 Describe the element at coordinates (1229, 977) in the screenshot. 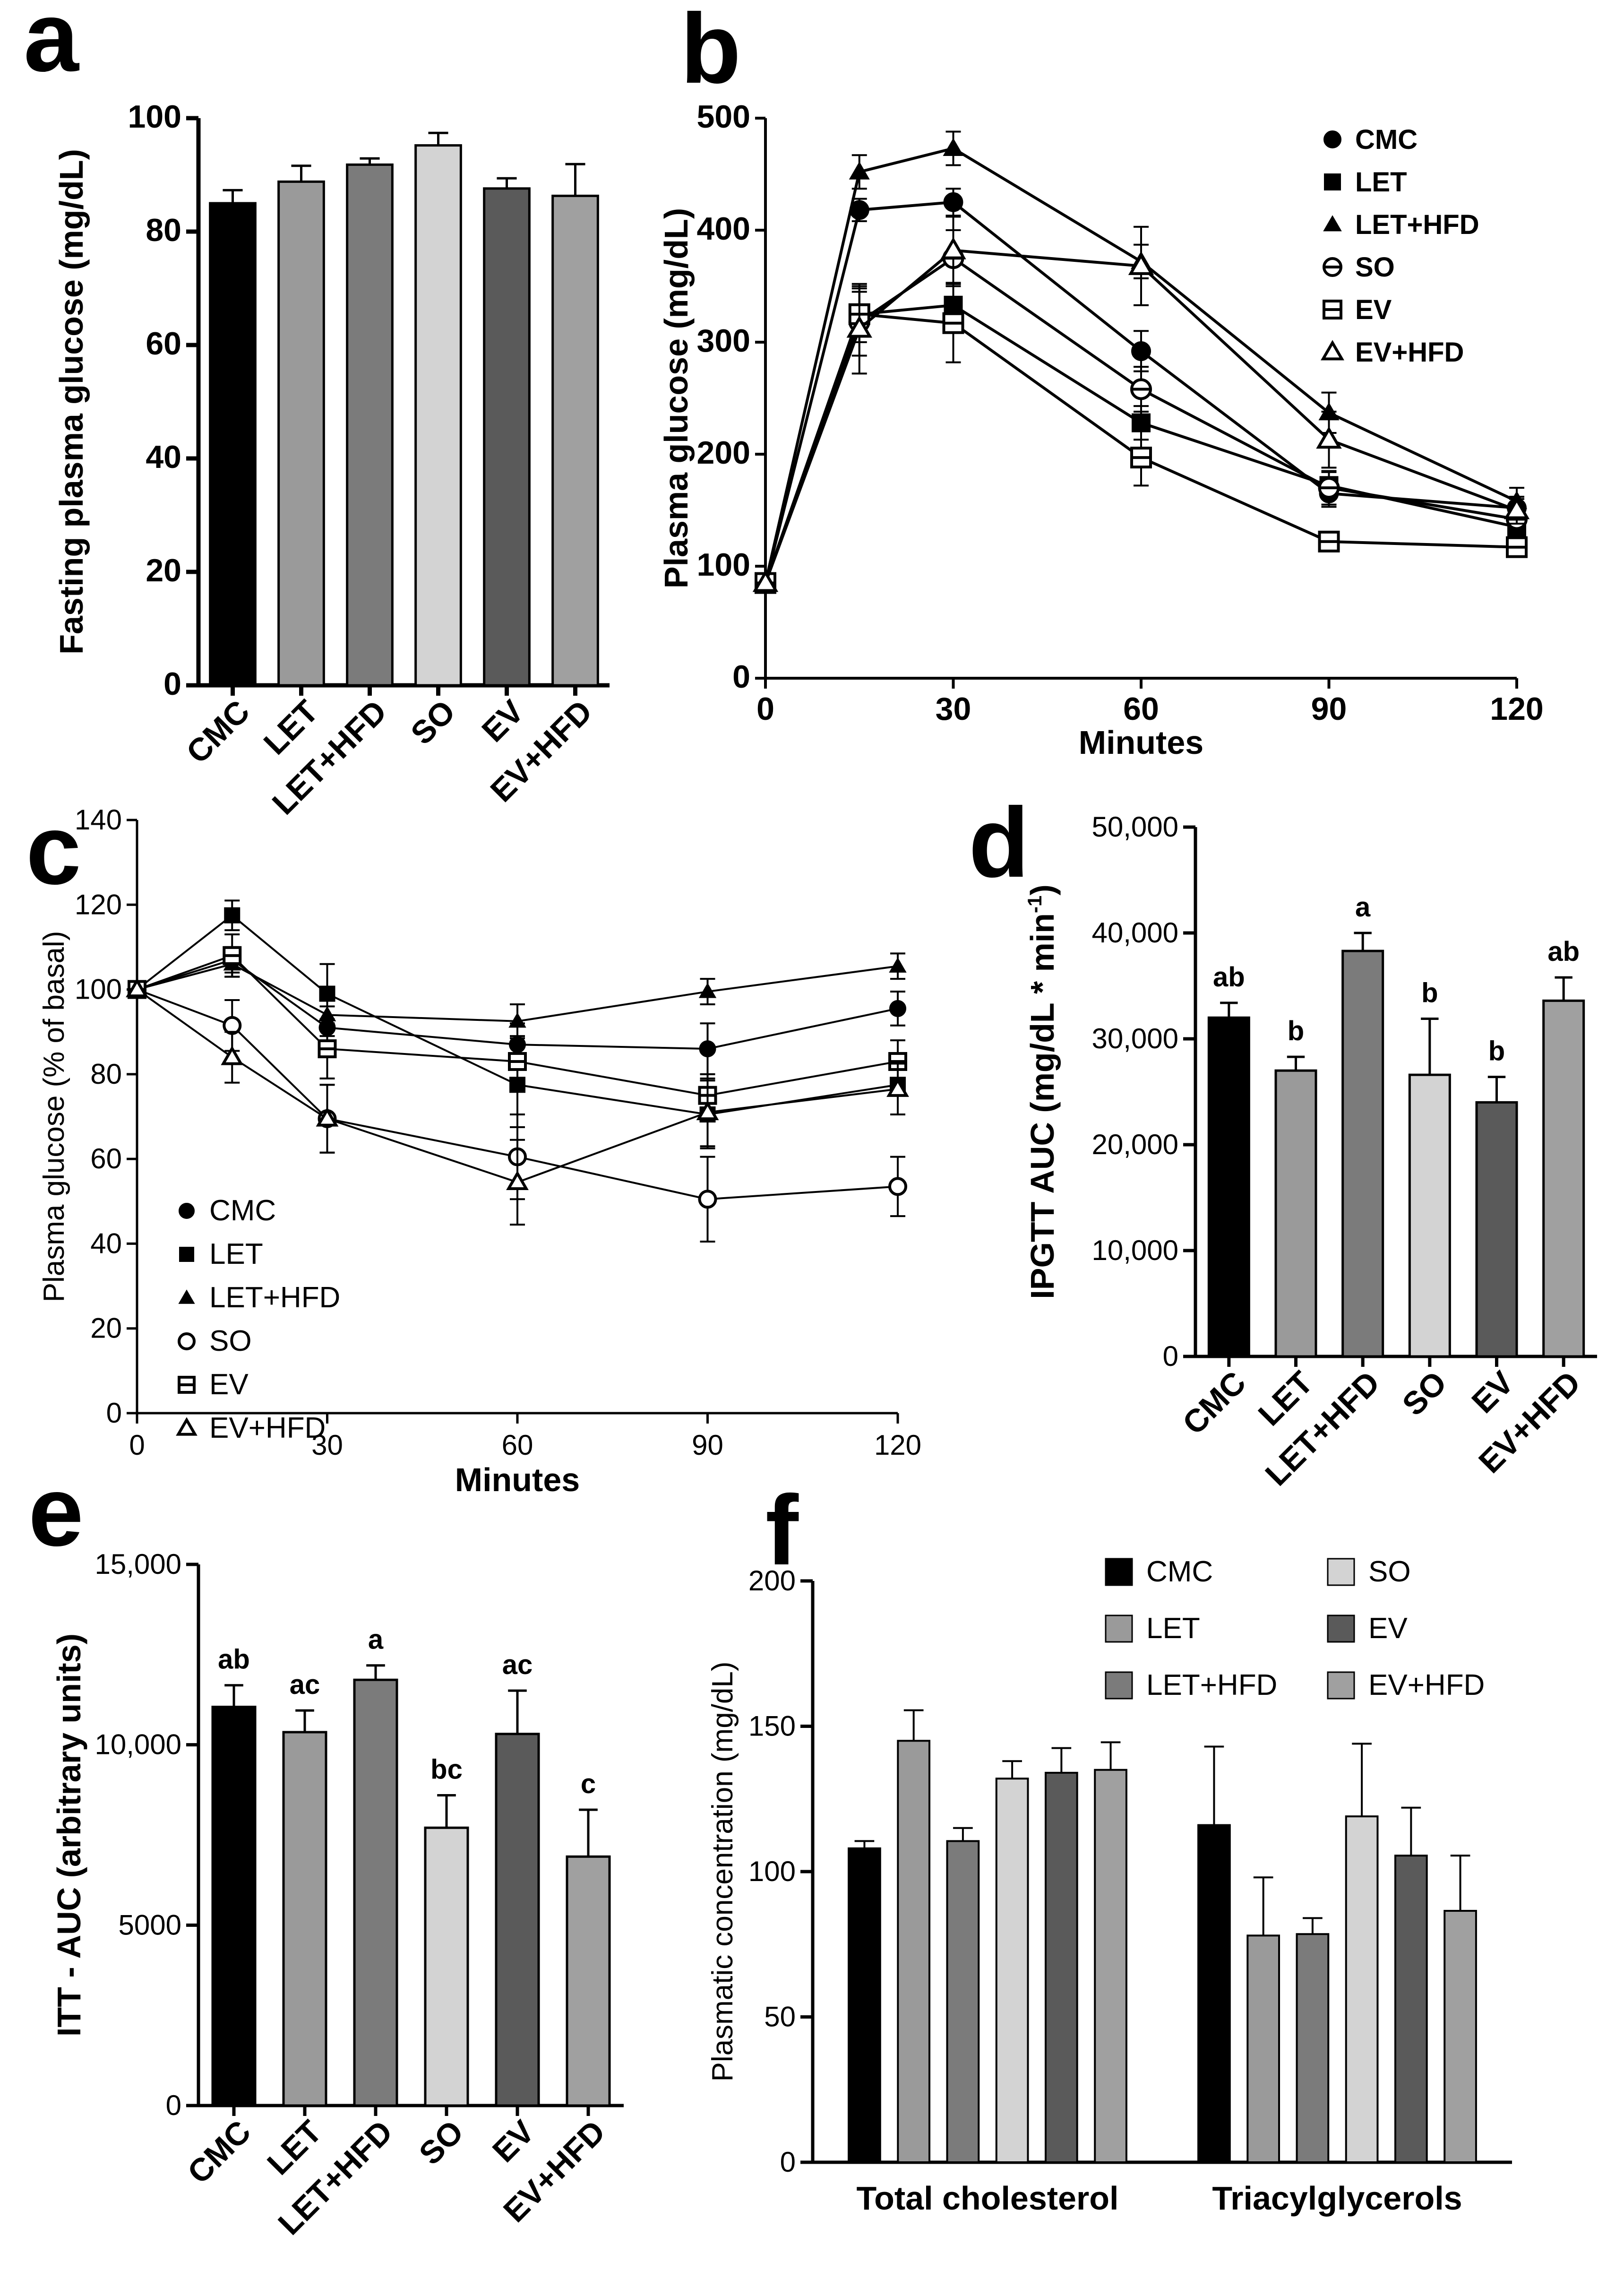

I see `significance-label-cmc: ab` at that location.